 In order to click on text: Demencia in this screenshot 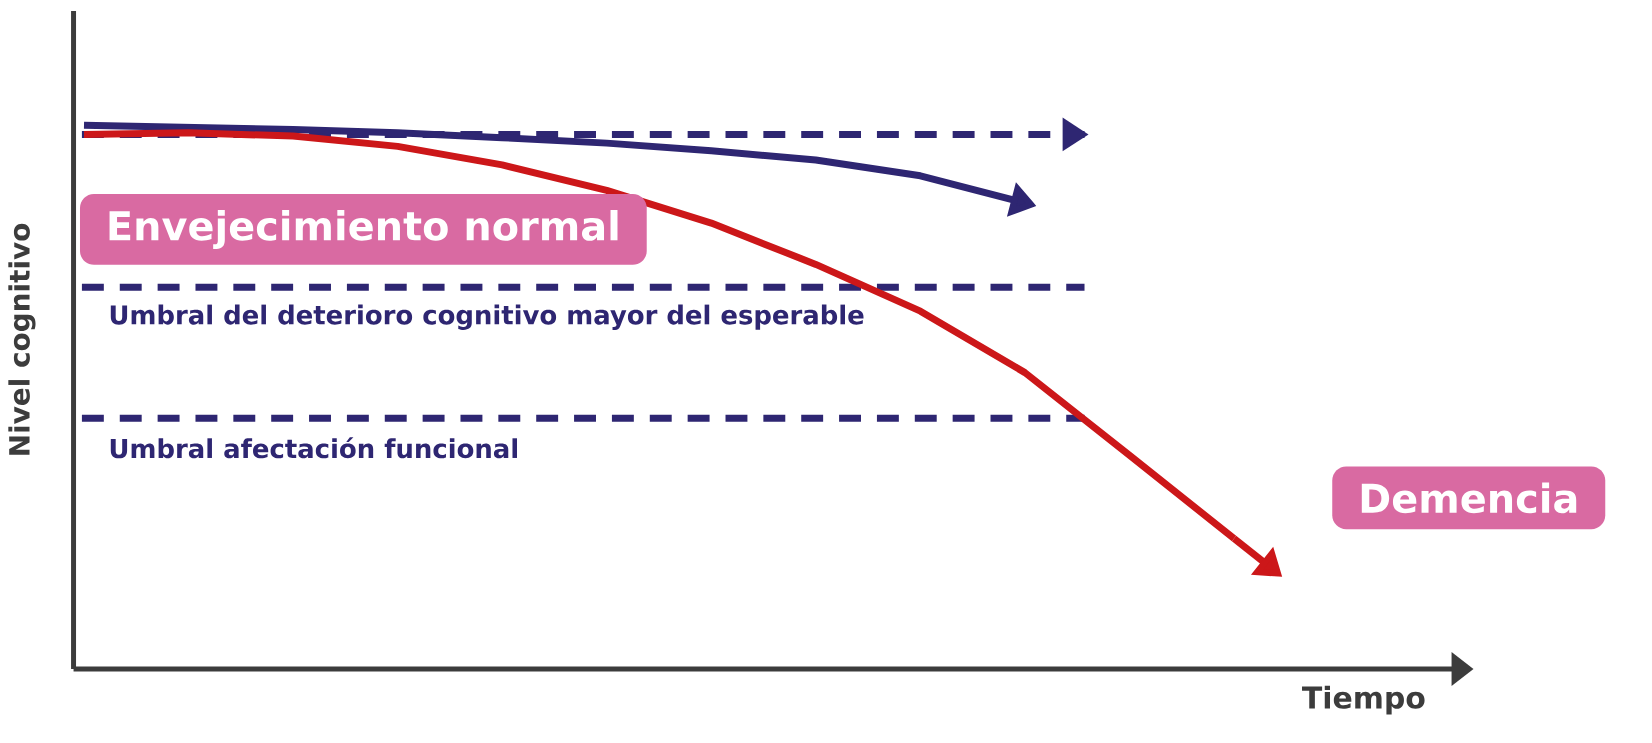, I will do `click(1469, 498)`.